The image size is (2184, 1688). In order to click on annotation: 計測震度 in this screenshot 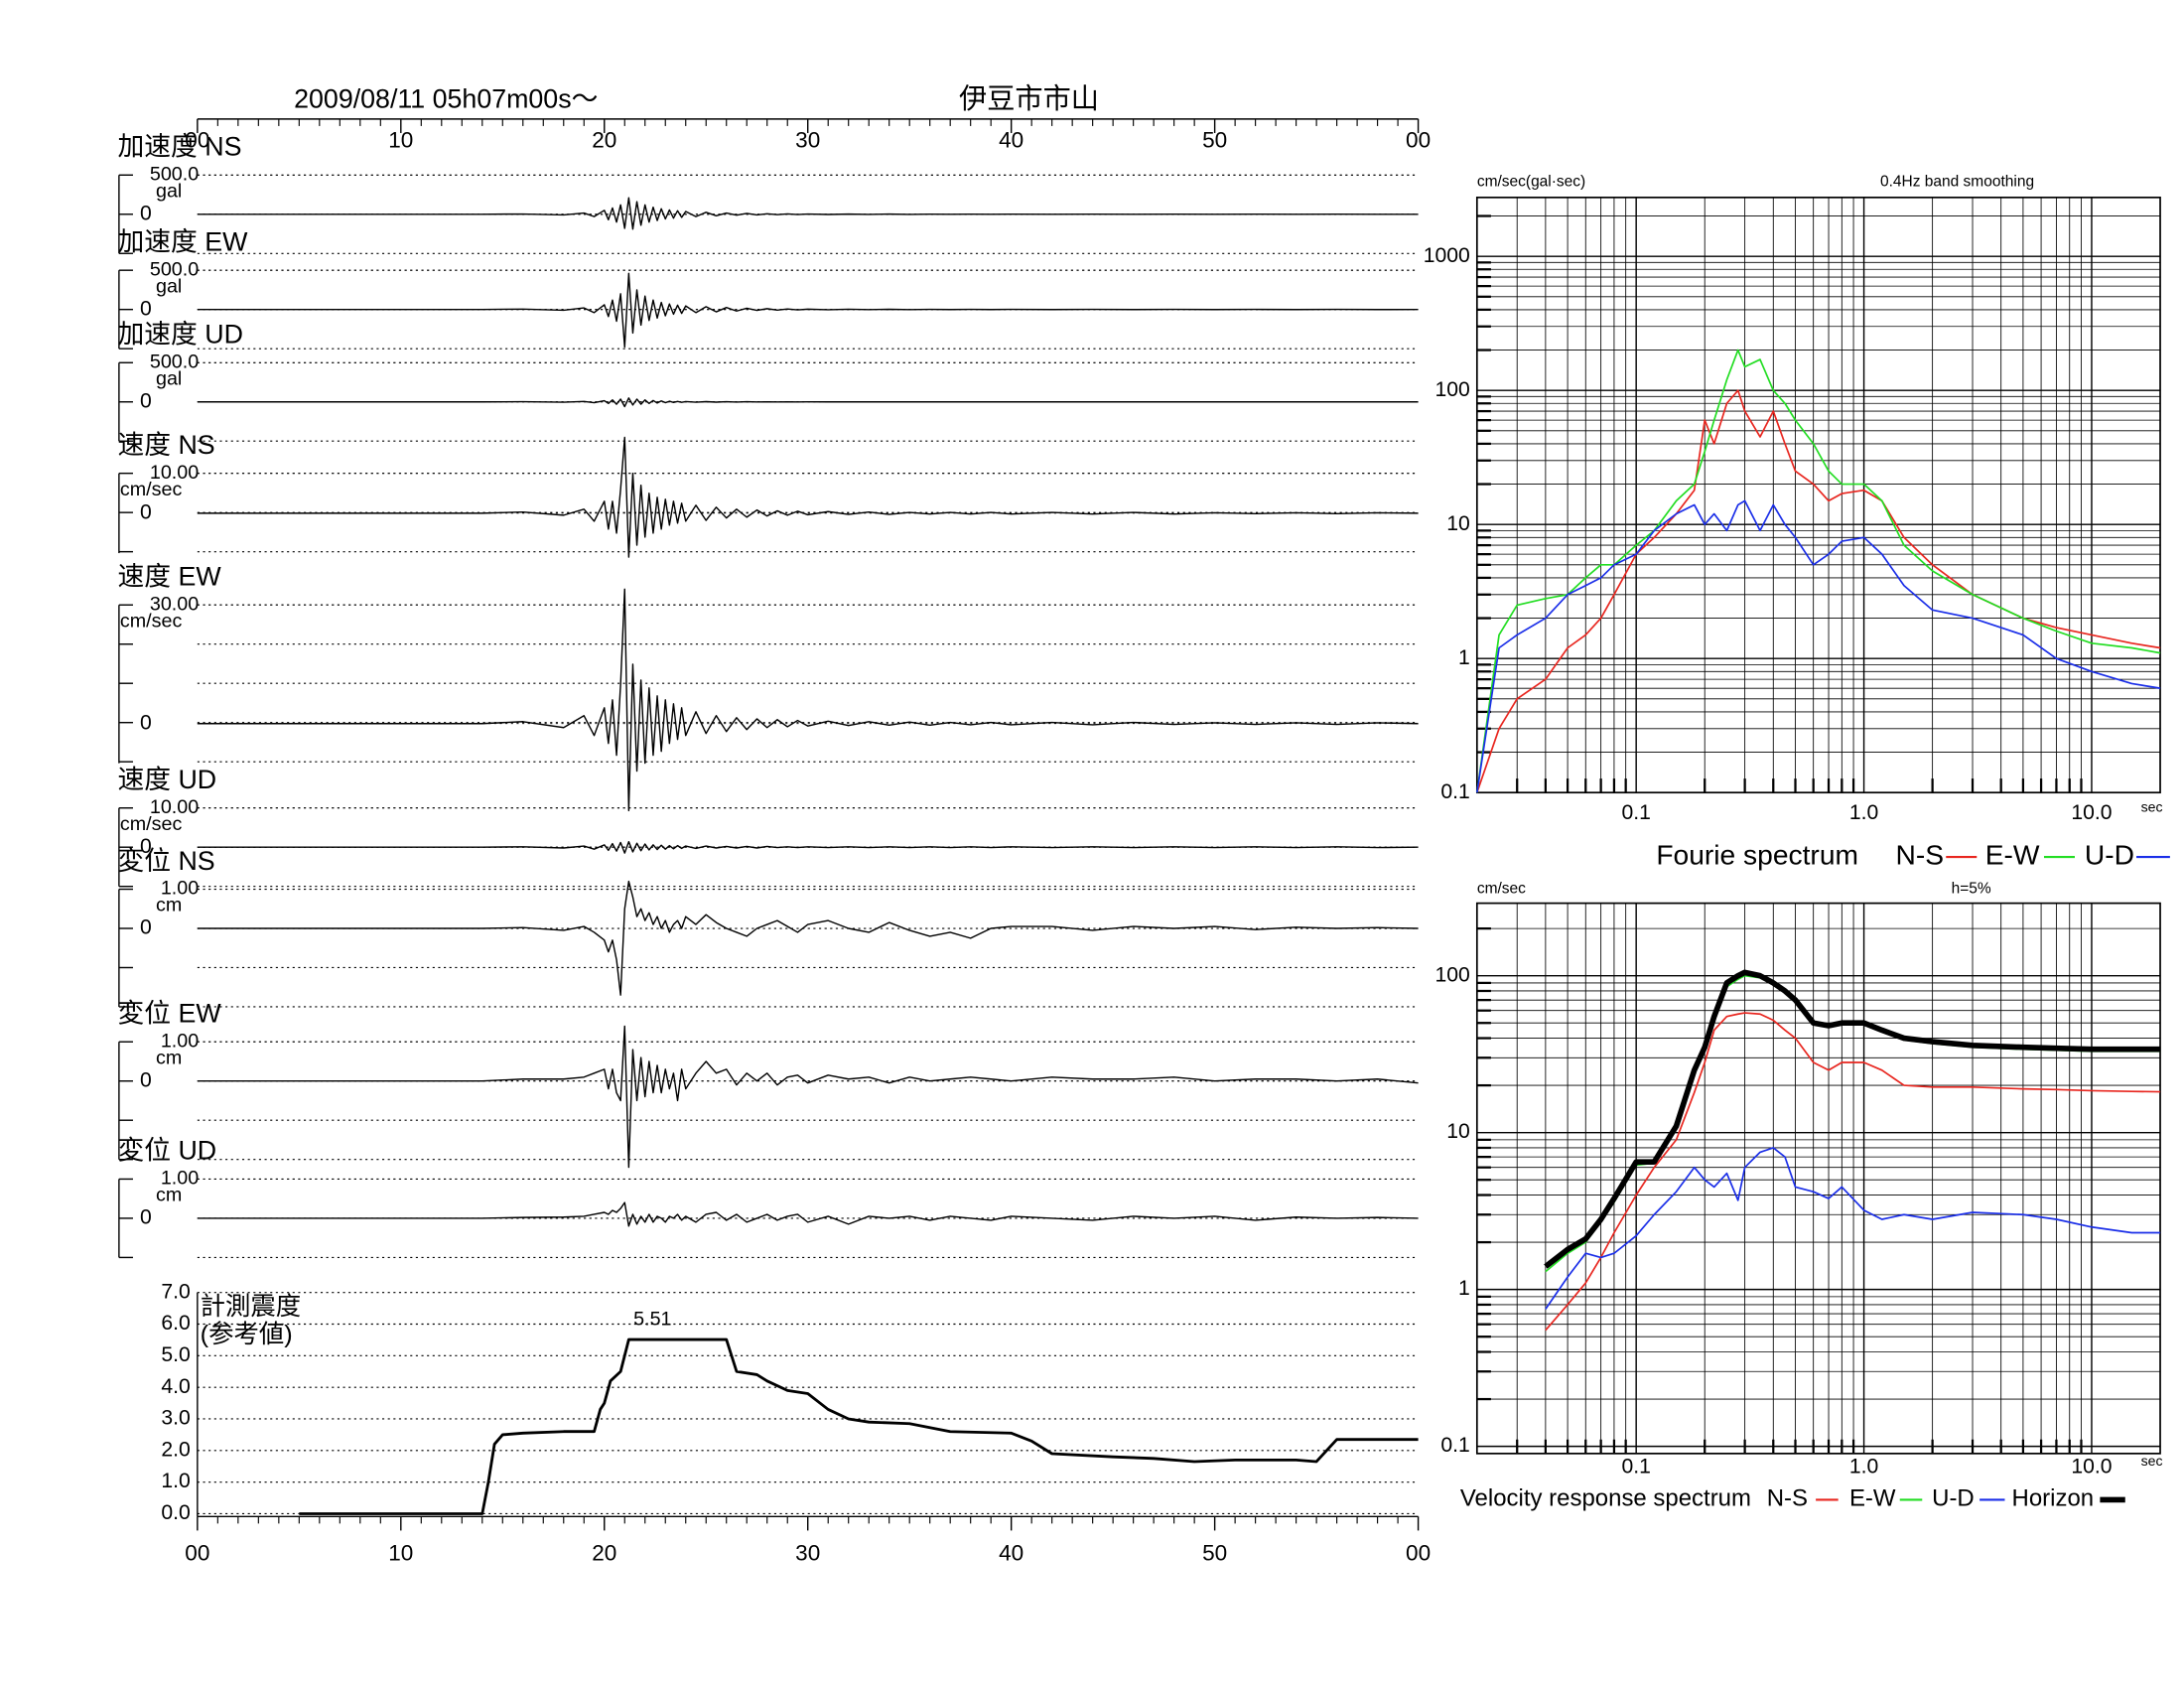, I will do `click(251, 1307)`.